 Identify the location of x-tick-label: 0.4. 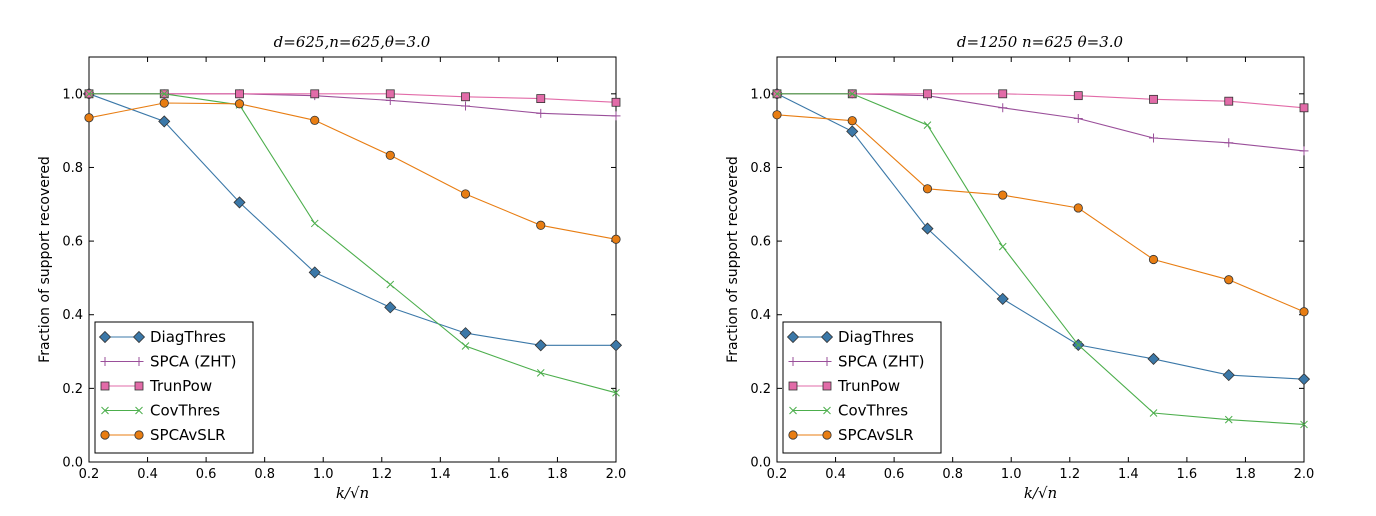
(835, 474).